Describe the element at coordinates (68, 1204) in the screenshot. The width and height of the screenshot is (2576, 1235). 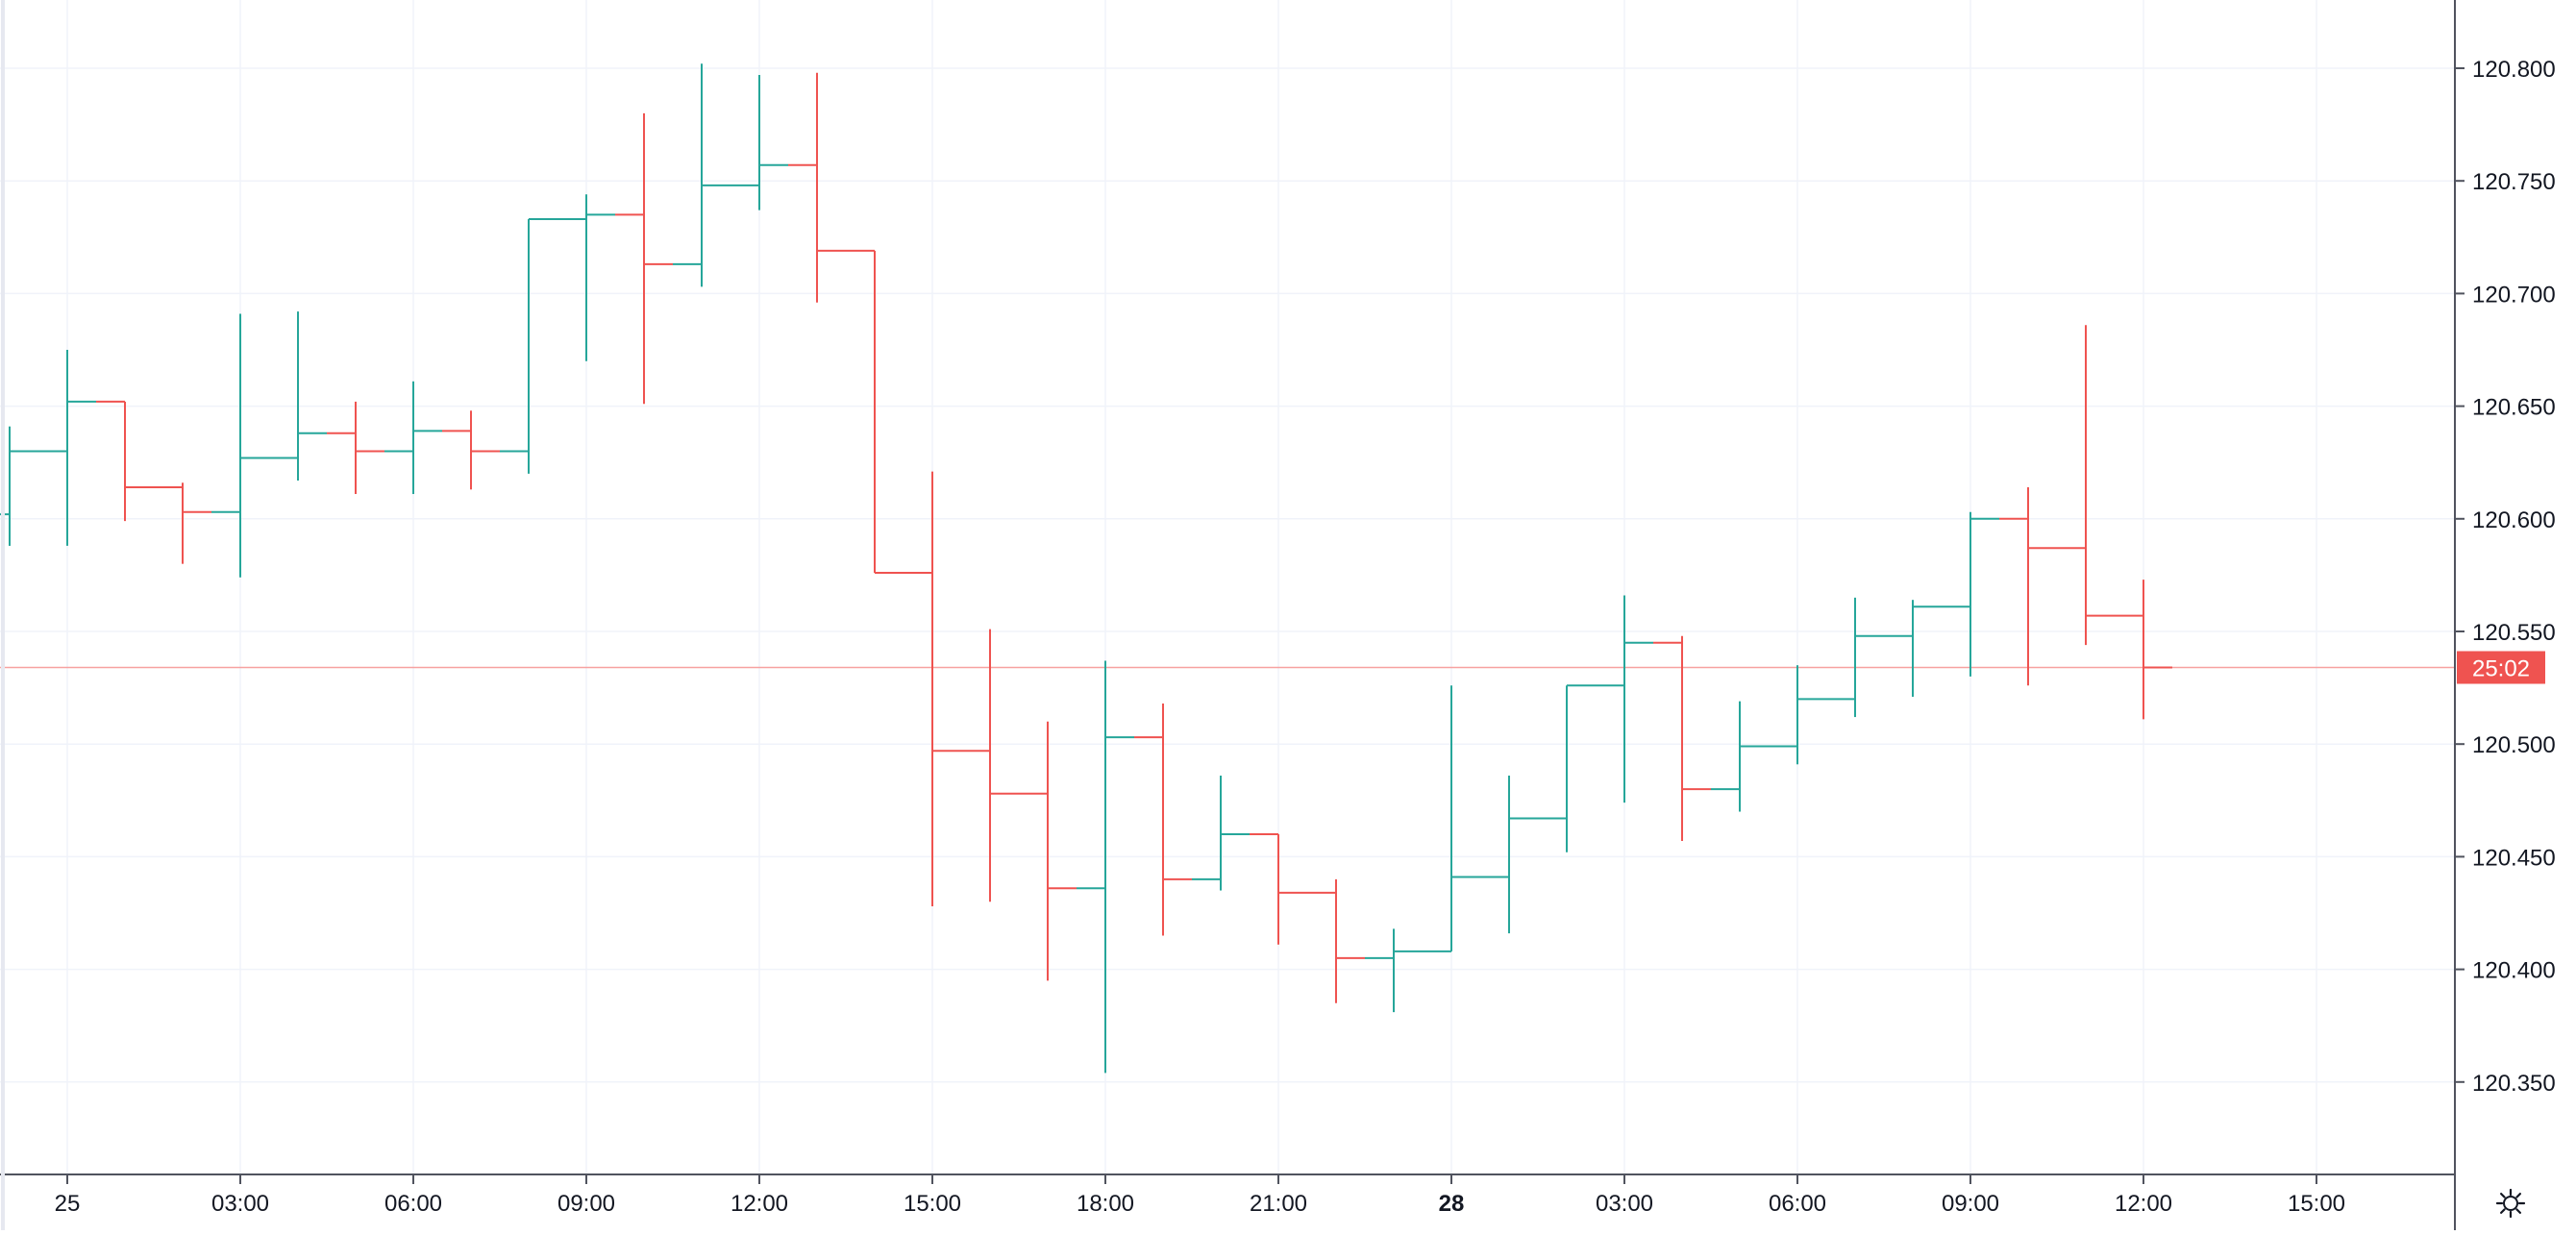
I see `time-tick-label: 25` at that location.